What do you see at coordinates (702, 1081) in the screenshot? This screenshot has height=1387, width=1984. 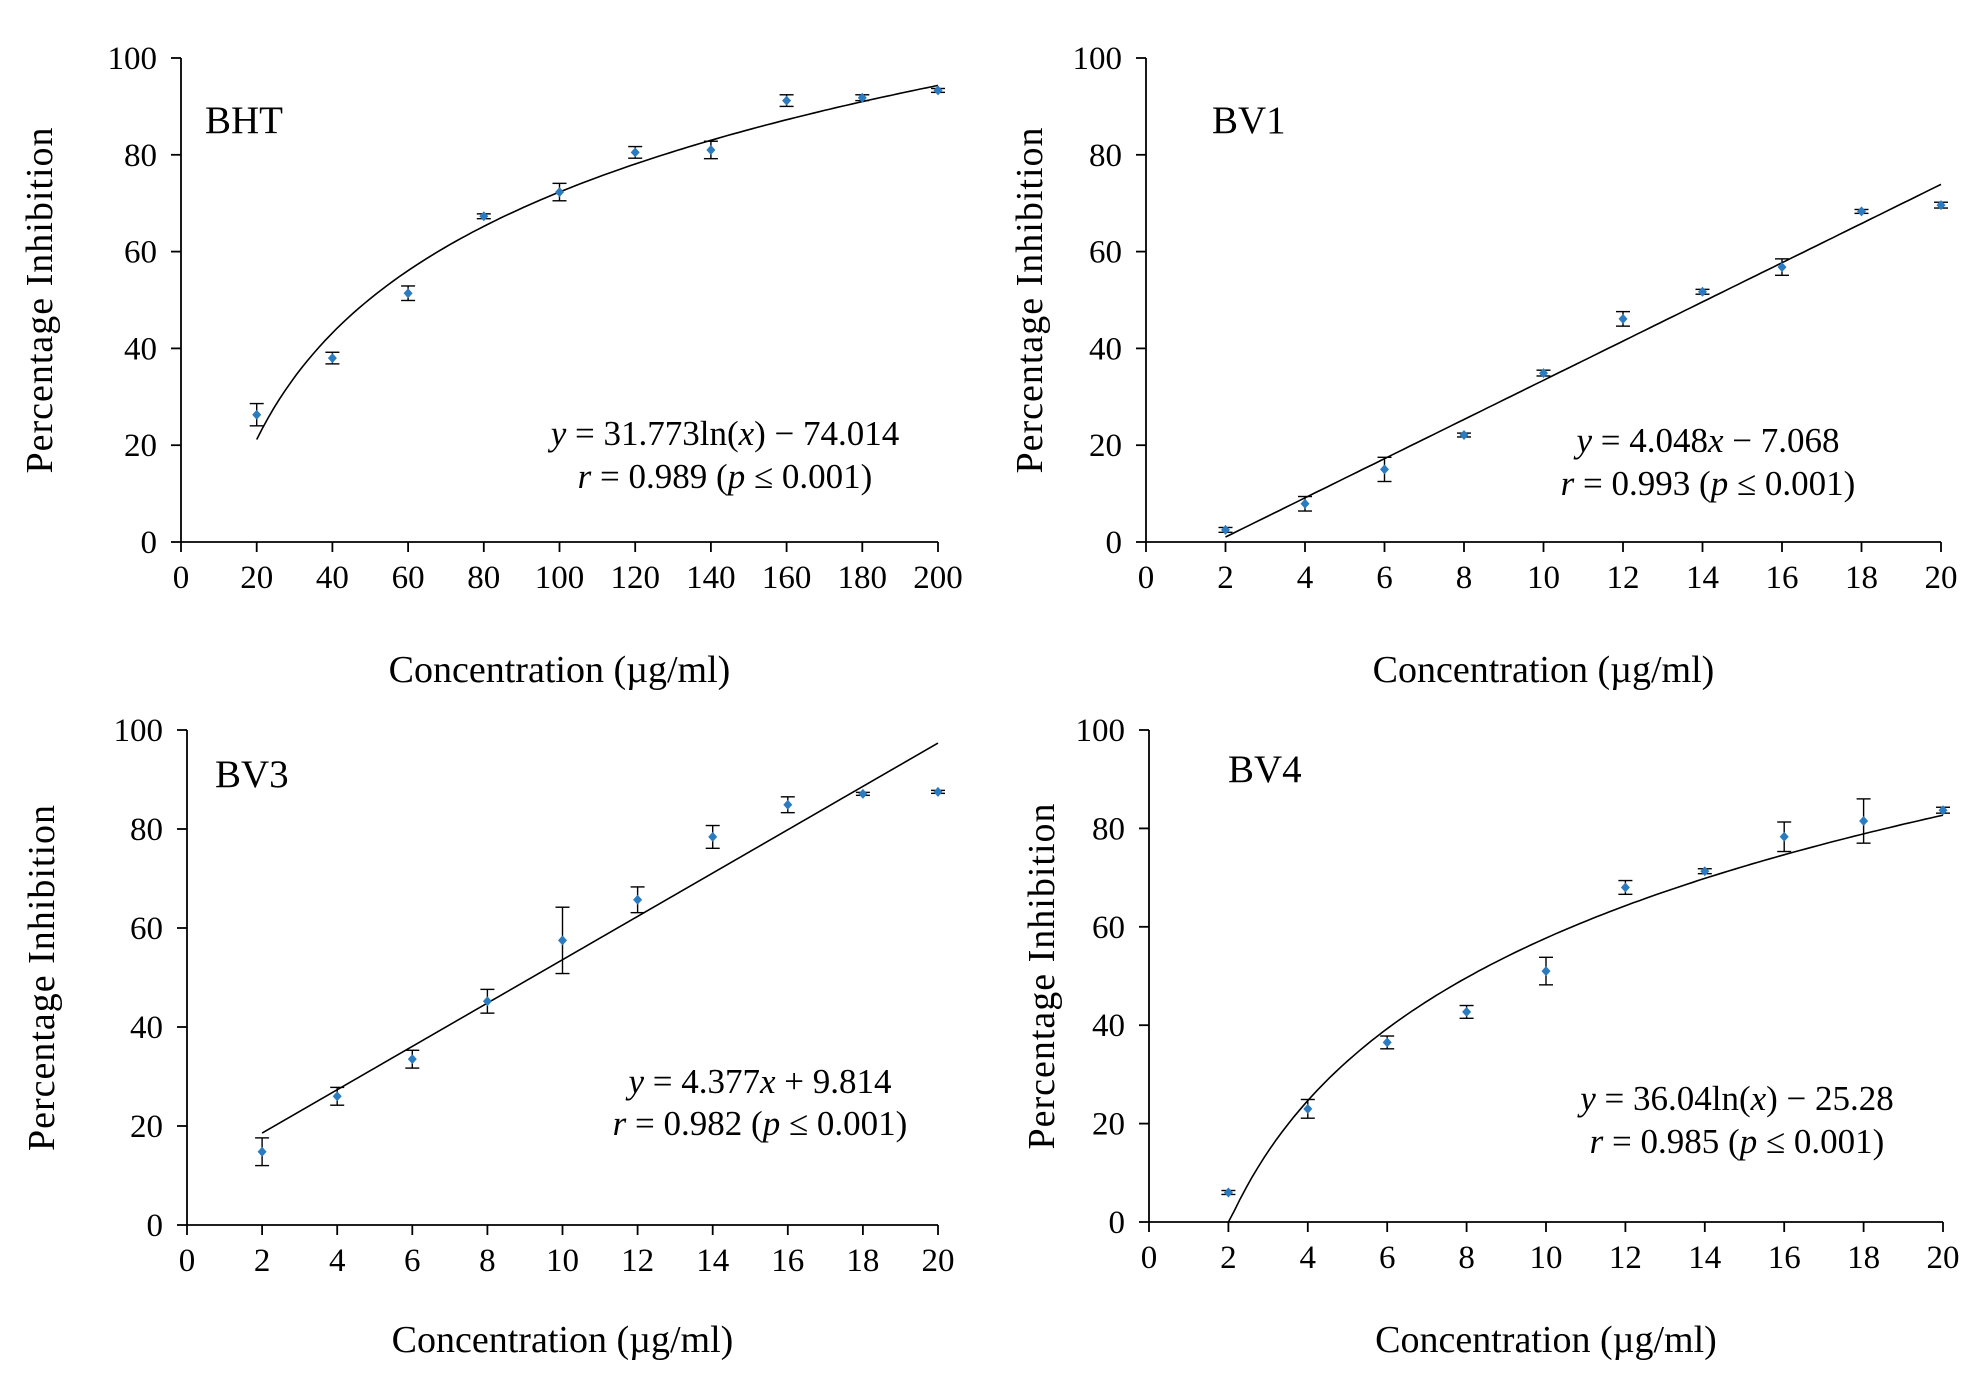 I see `eq-rhs: = 4.377` at bounding box center [702, 1081].